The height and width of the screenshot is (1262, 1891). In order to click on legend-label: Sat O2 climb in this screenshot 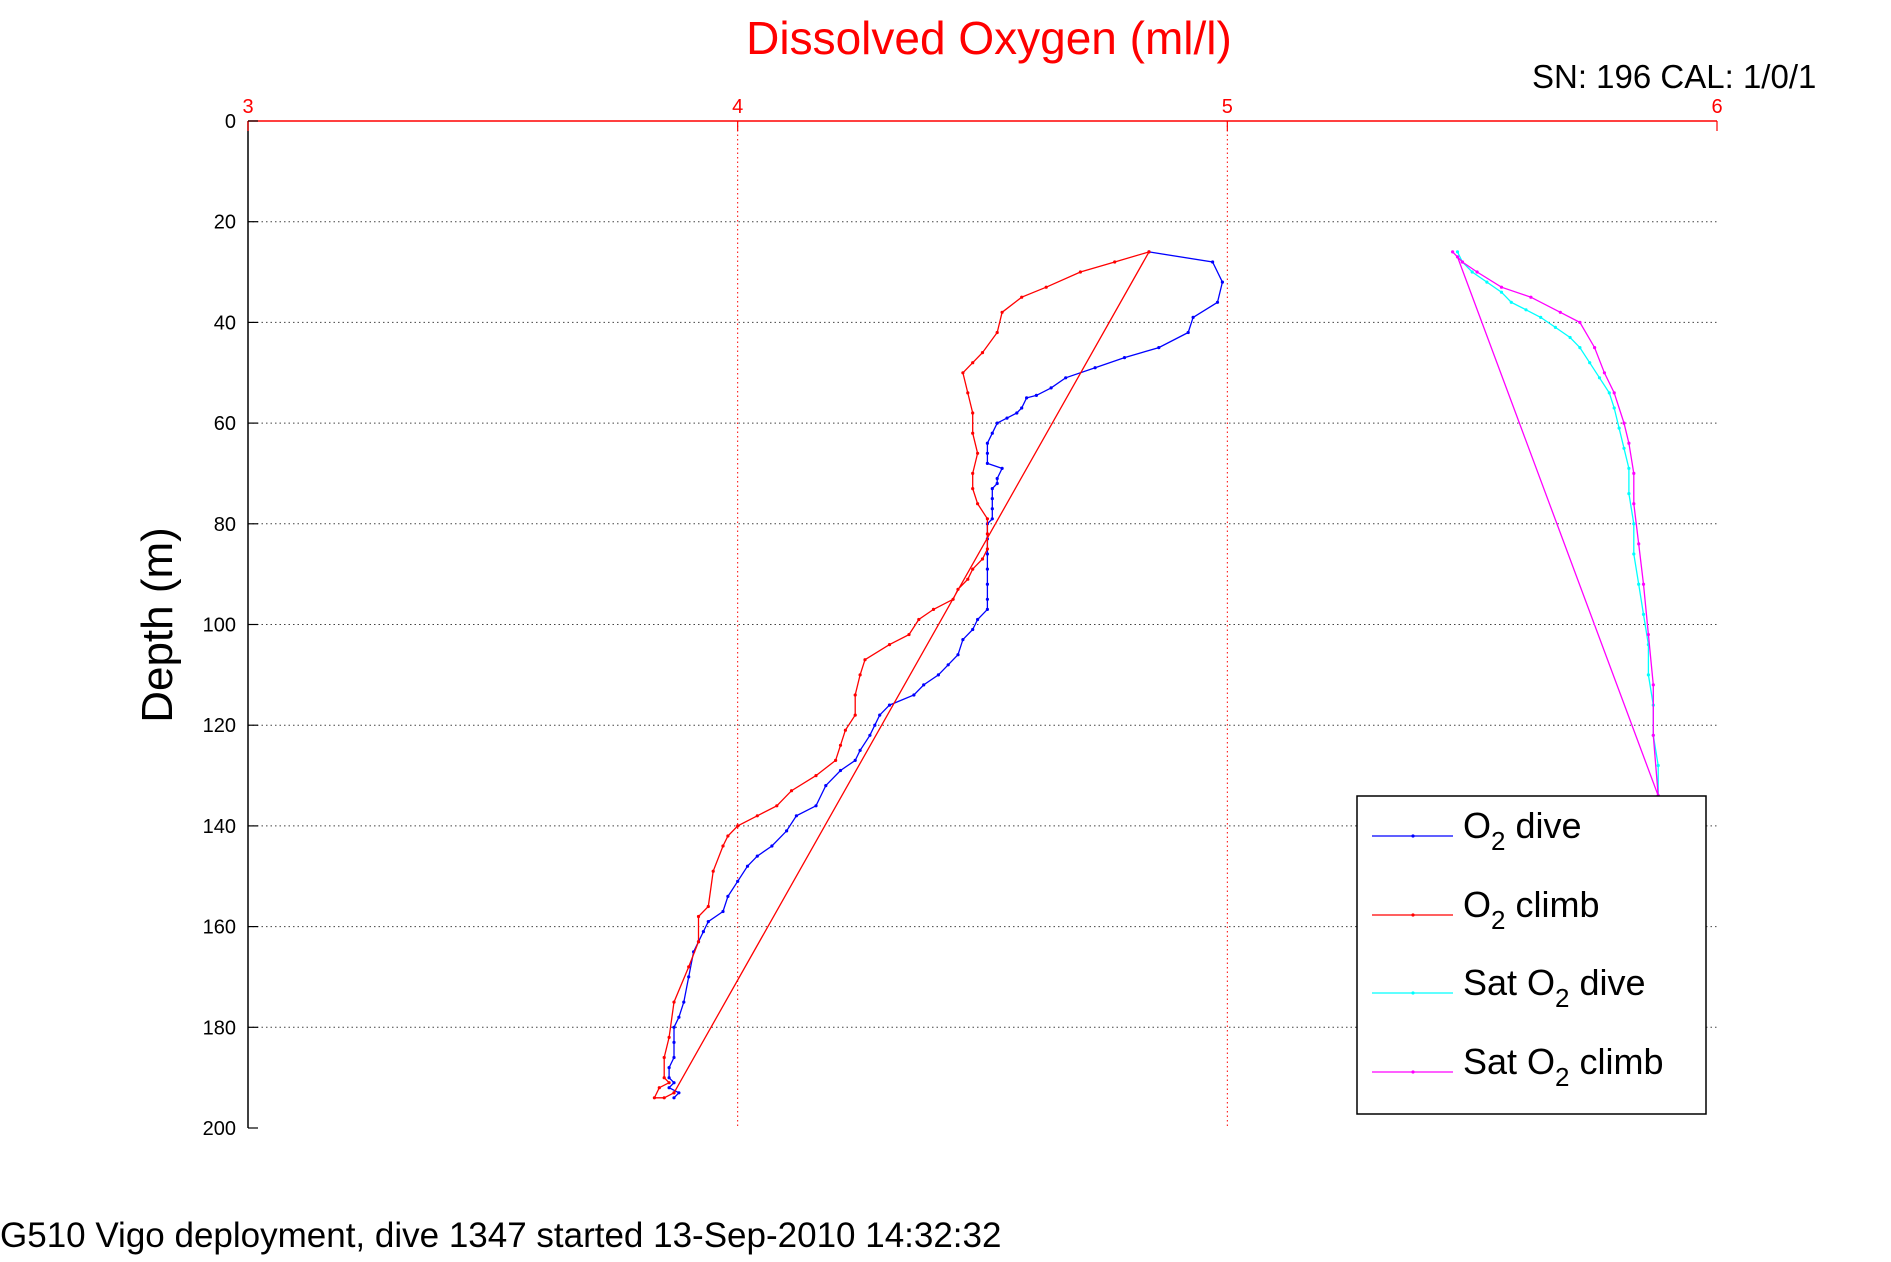, I will do `click(1563, 1066)`.